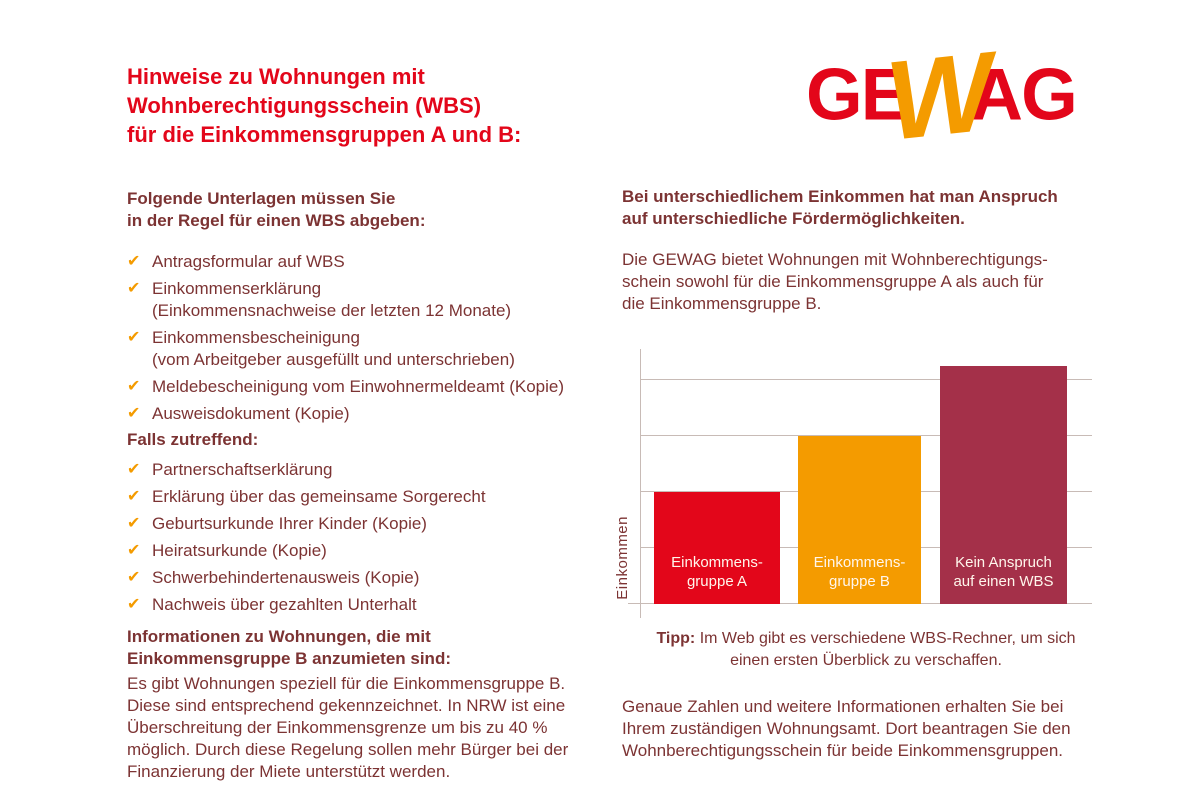  I want to click on doc-text: Nachweis über gezahlten Unterhalt, so click(284, 604).